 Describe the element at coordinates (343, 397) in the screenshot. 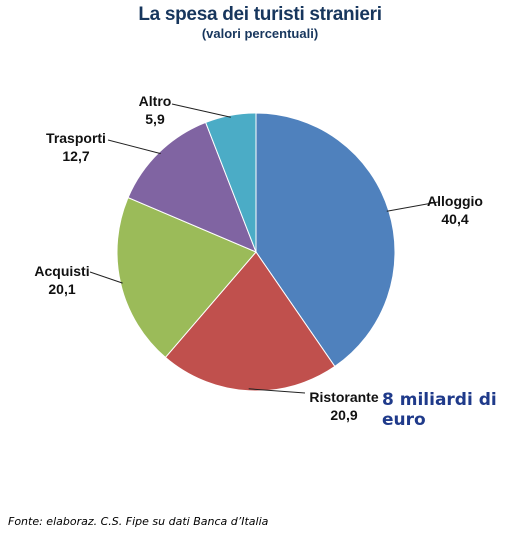

I see `slice-label-ristorante: Ristorante` at that location.